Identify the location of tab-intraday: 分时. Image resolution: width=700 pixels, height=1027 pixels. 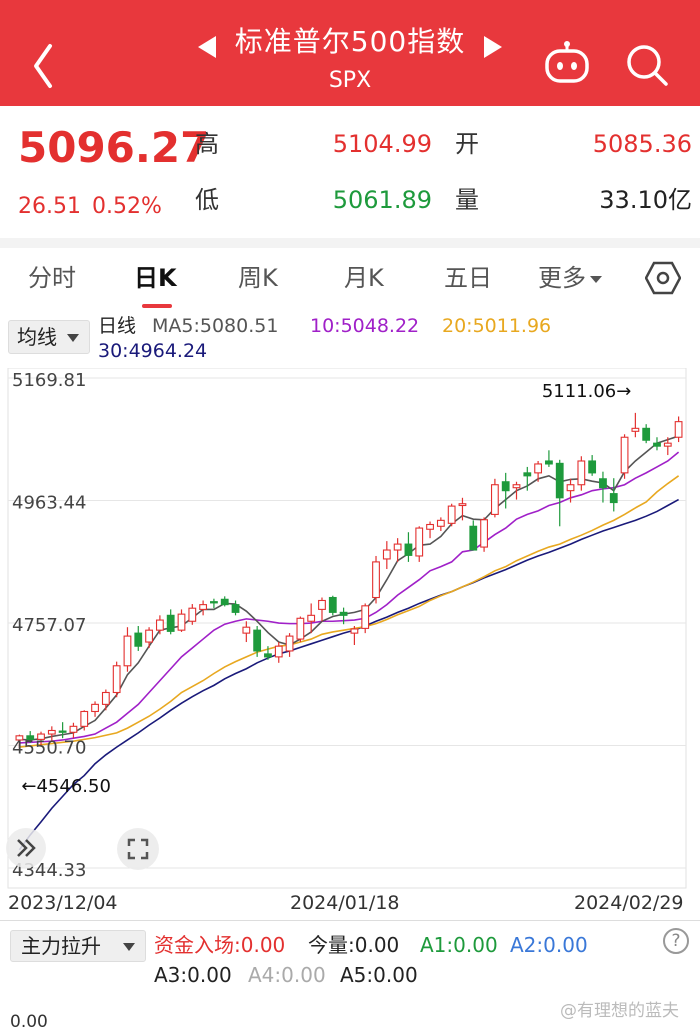
(52, 278).